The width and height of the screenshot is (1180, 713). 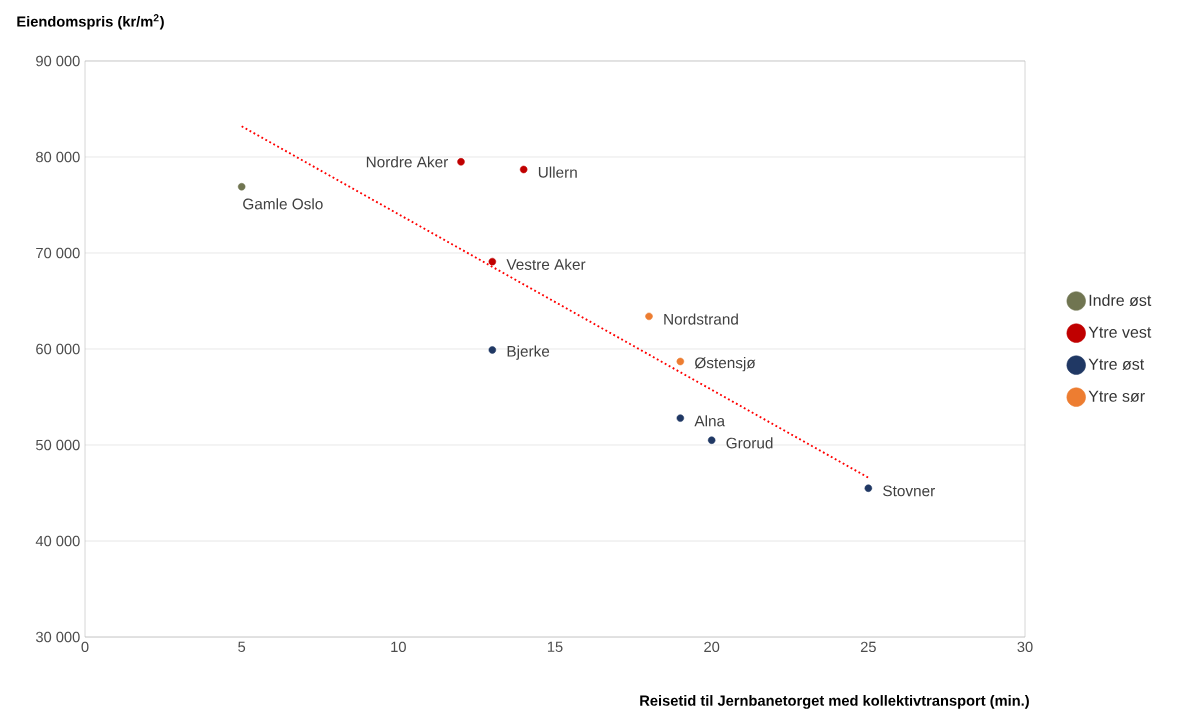 What do you see at coordinates (58, 253) in the screenshot?
I see `y-tick-label: 70 000` at bounding box center [58, 253].